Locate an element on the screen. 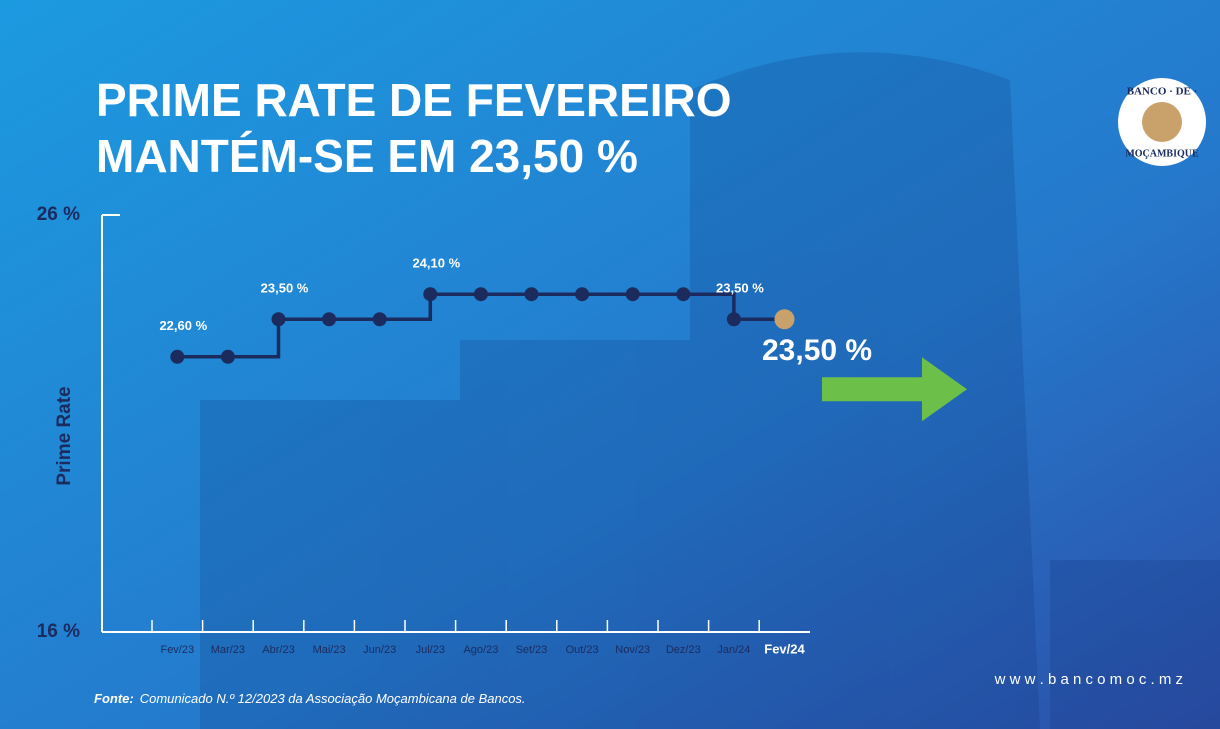 This screenshot has height=729, width=1220. x-tick-label: Fev/24 is located at coordinates (784, 648).